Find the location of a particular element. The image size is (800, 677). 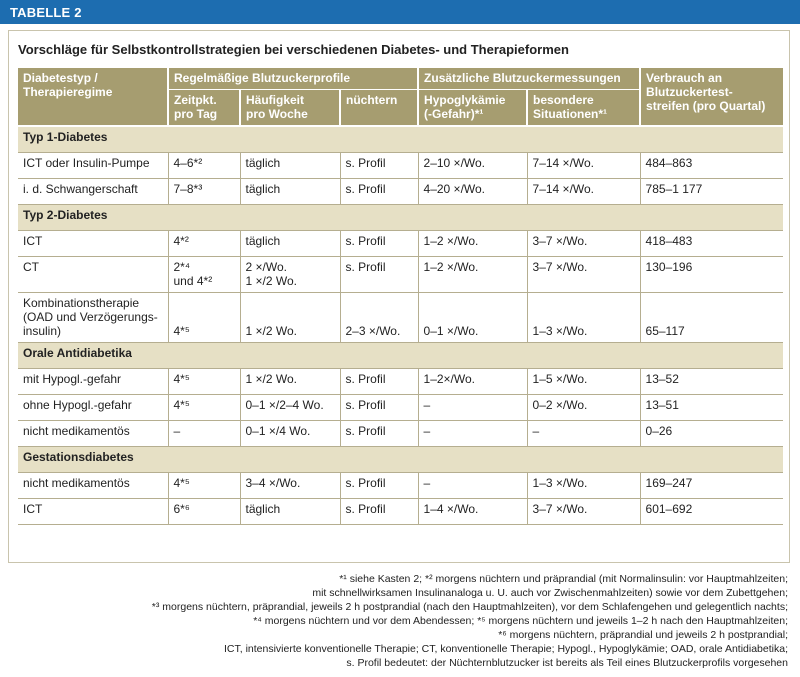

cell-value: – is located at coordinates (427, 431).